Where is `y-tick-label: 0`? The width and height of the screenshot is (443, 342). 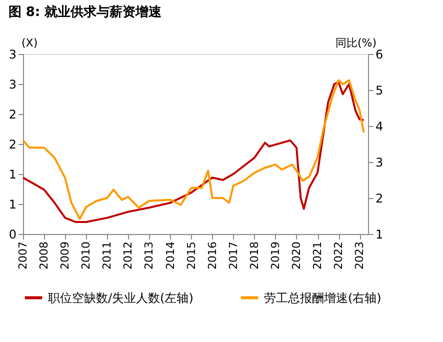
y-tick-label: 0 is located at coordinates (12, 235).